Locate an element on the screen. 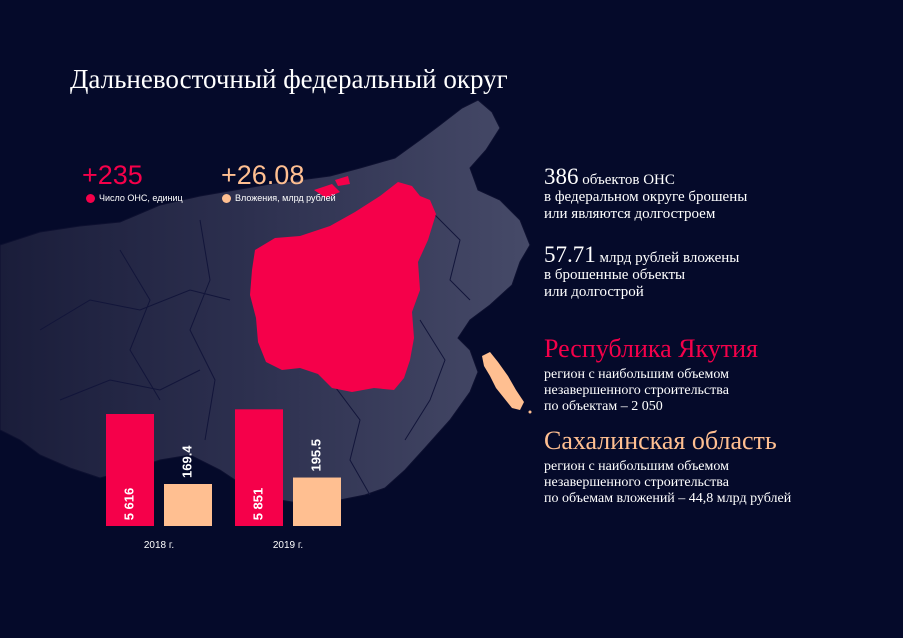 The height and width of the screenshot is (638, 903). region-yakutia-line1: регион с наибольшим объемом is located at coordinates (636, 374).